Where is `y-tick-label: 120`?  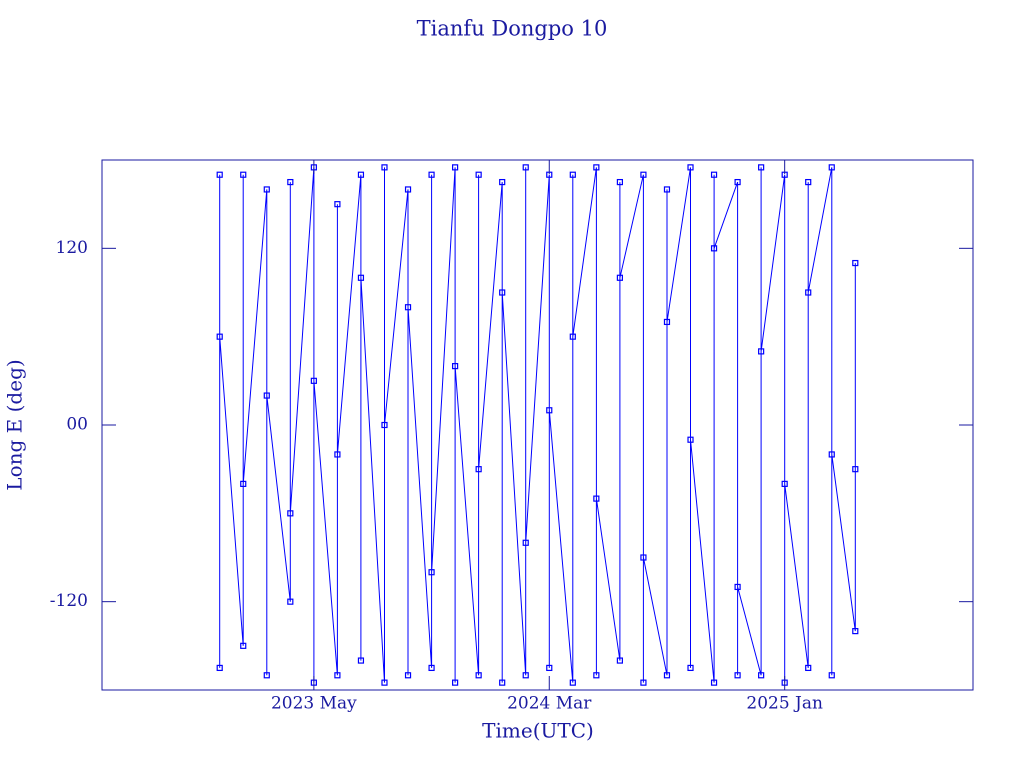 y-tick-label: 120 is located at coordinates (72, 248).